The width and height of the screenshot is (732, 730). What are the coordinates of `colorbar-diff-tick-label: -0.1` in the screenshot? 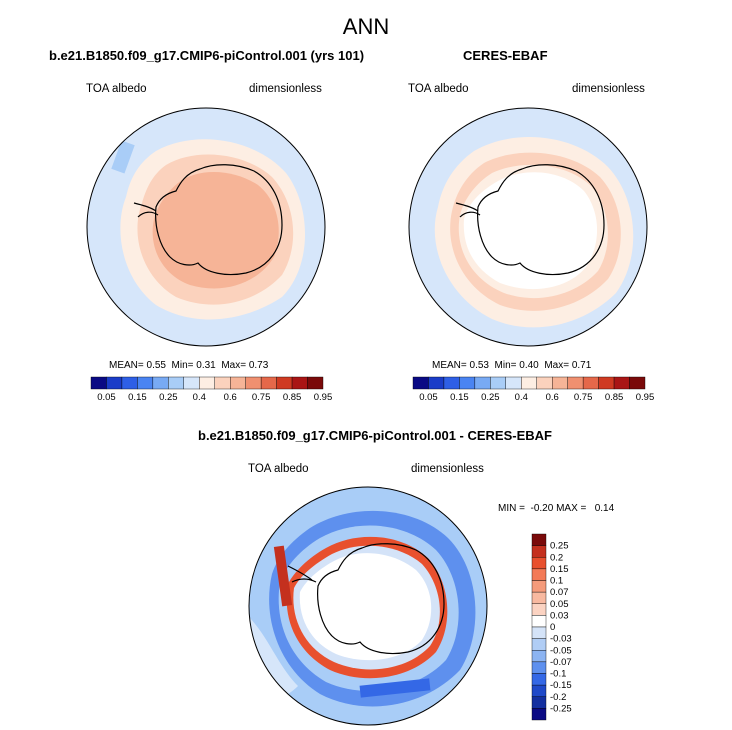 It's located at (558, 674).